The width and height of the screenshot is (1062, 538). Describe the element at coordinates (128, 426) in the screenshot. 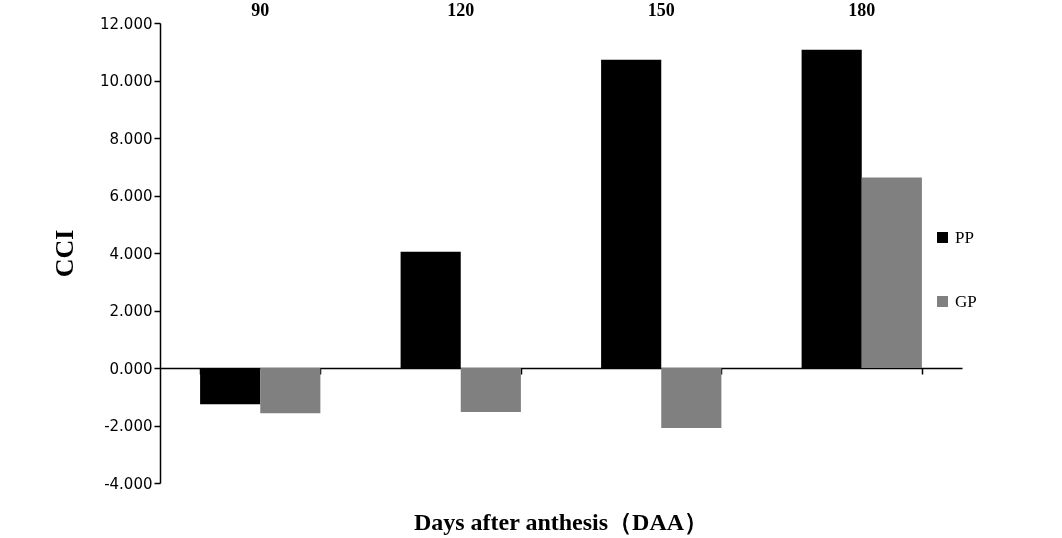

I see `y-tick-label: -2.000` at that location.